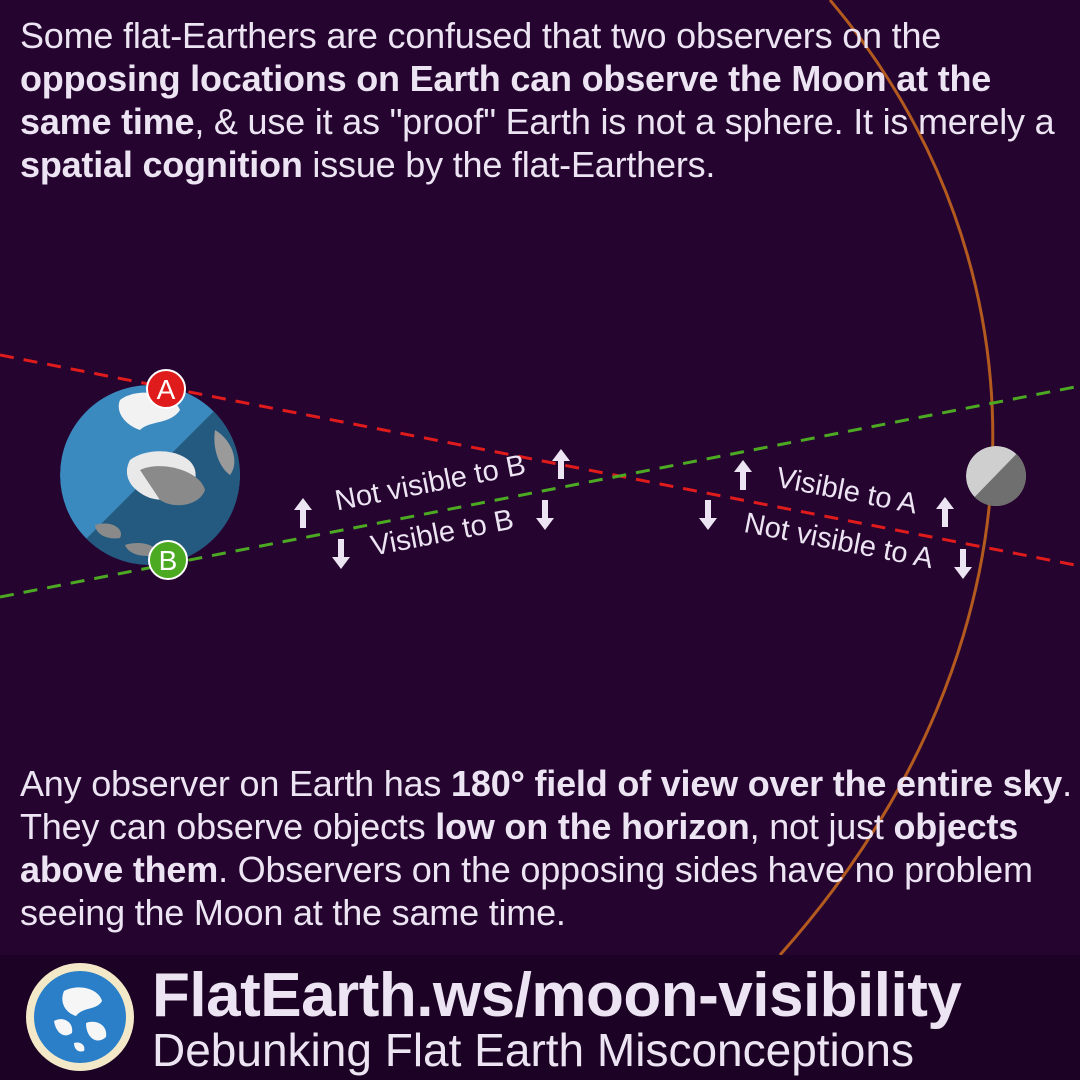  I want to click on intro-text-3: issue by the flat-Earthers., so click(509, 164).